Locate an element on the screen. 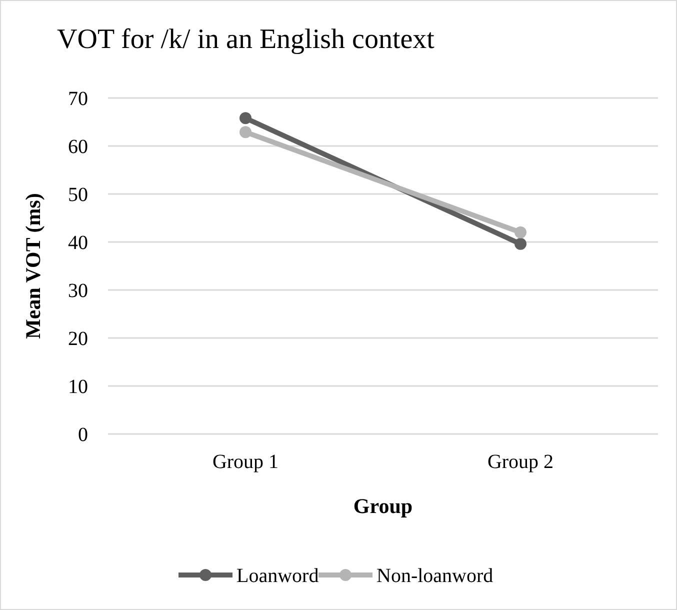 This screenshot has height=610, width=677. y-tick-label: 0 is located at coordinates (83, 435).